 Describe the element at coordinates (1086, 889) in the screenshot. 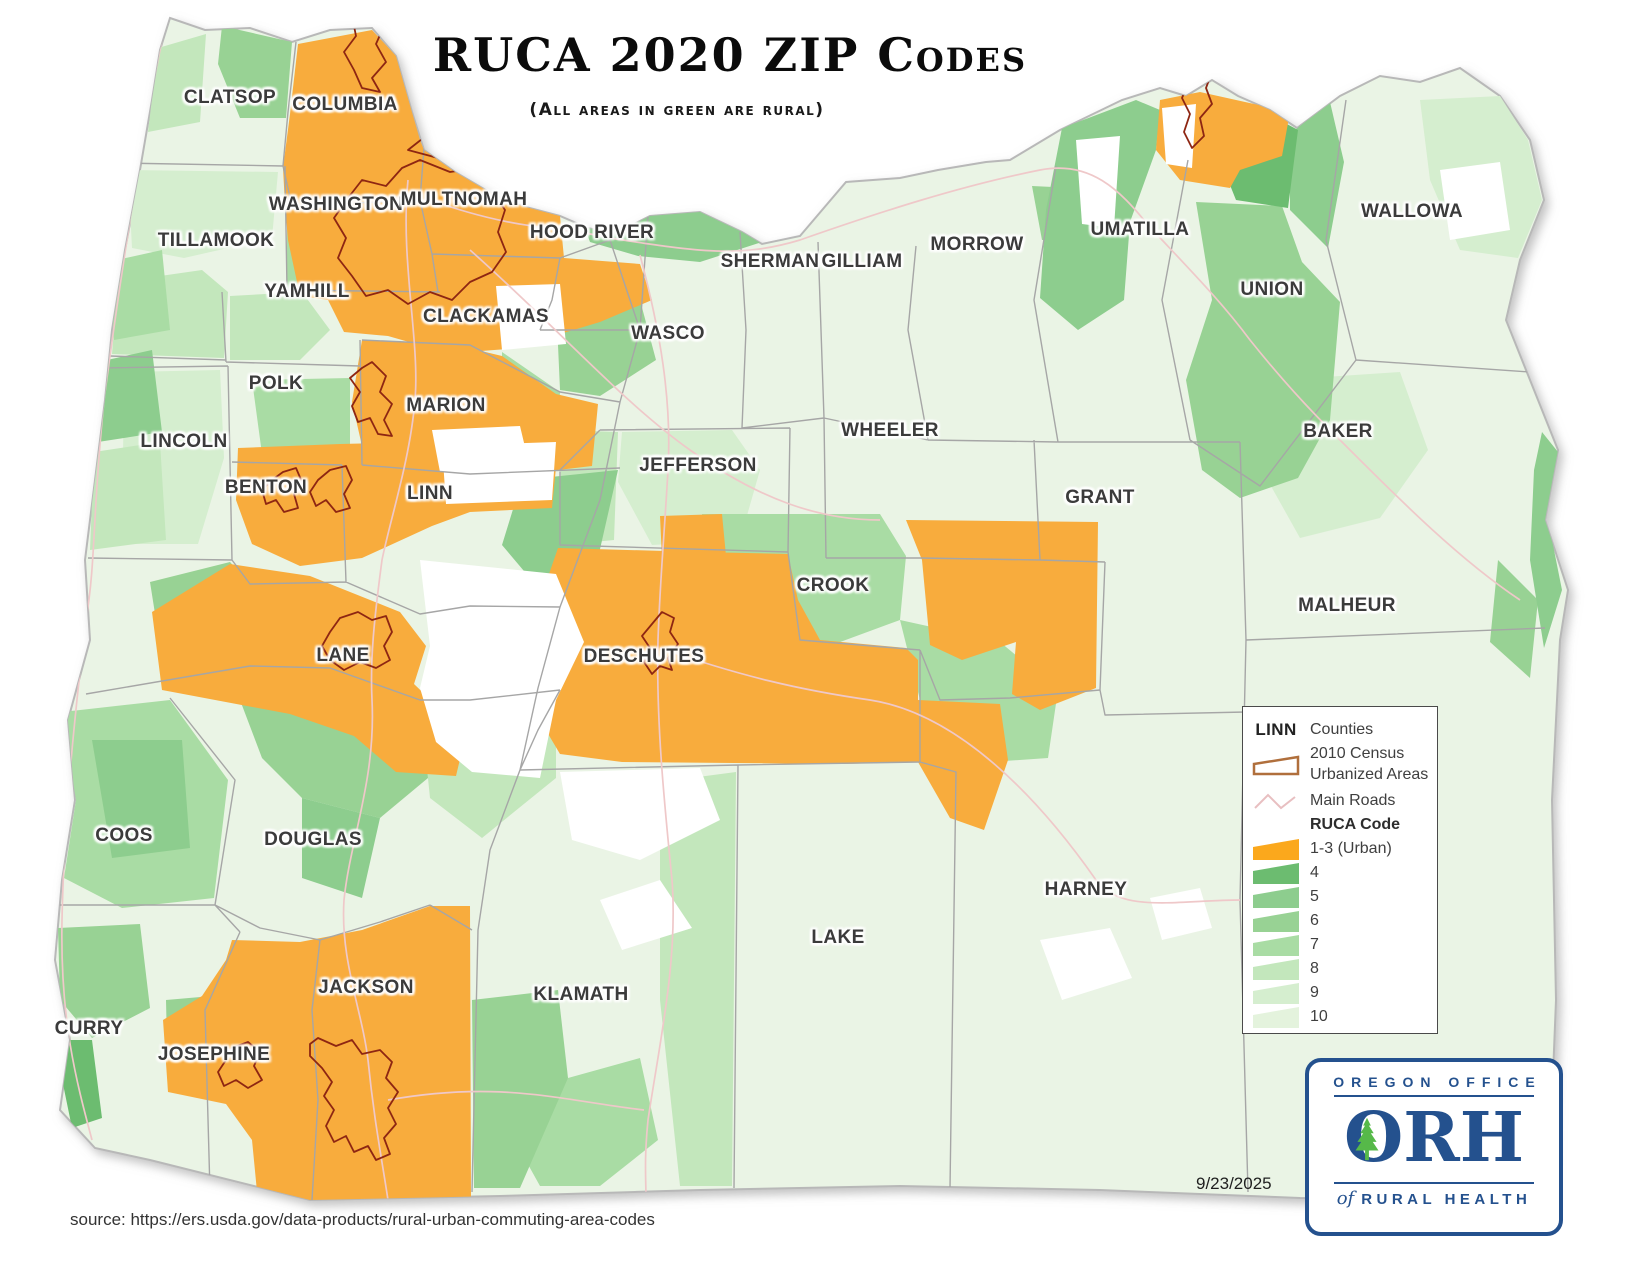

I see `county-label-harney: HARNEY` at that location.